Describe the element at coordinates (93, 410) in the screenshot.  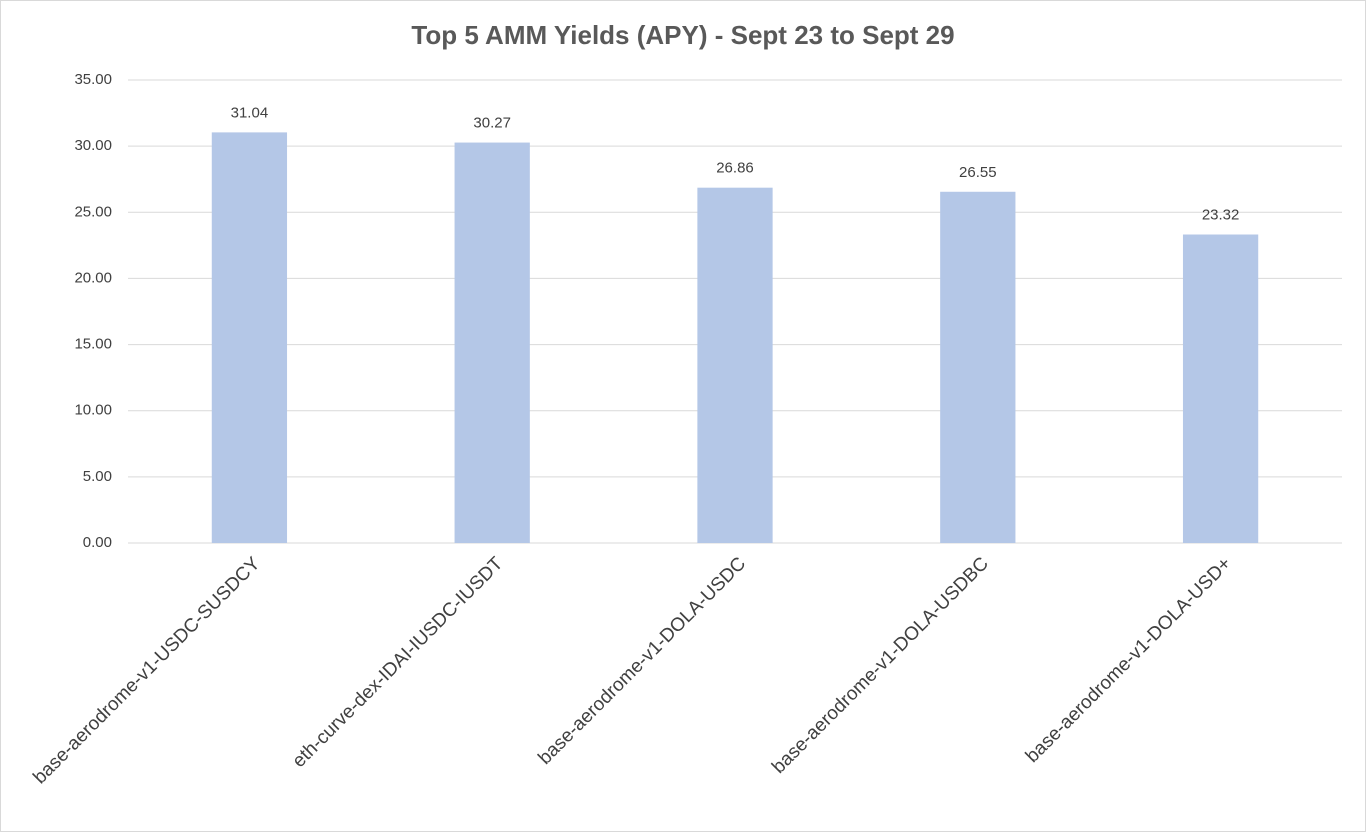
I see `y-tick-label: 10.00` at that location.